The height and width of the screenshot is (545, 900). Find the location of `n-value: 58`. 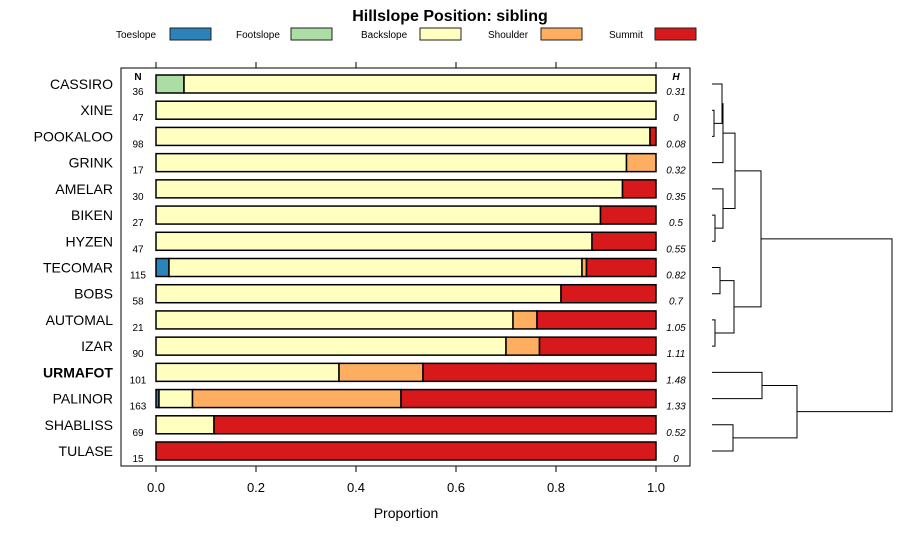

n-value: 58 is located at coordinates (138, 302).